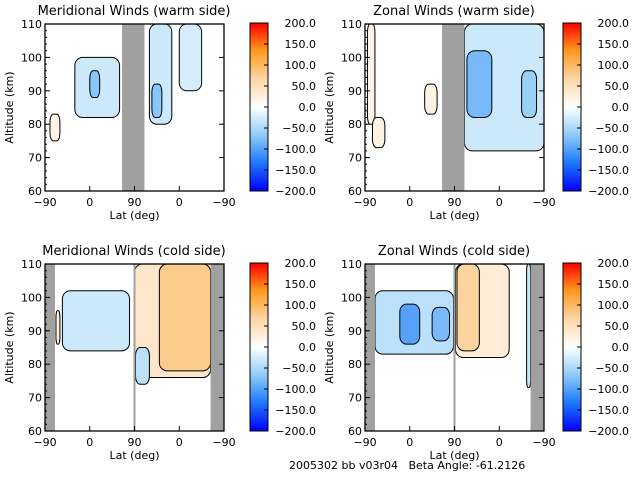  Describe the element at coordinates (614, 263) in the screenshot. I see `colorbar-tick-label: 200.0` at that location.